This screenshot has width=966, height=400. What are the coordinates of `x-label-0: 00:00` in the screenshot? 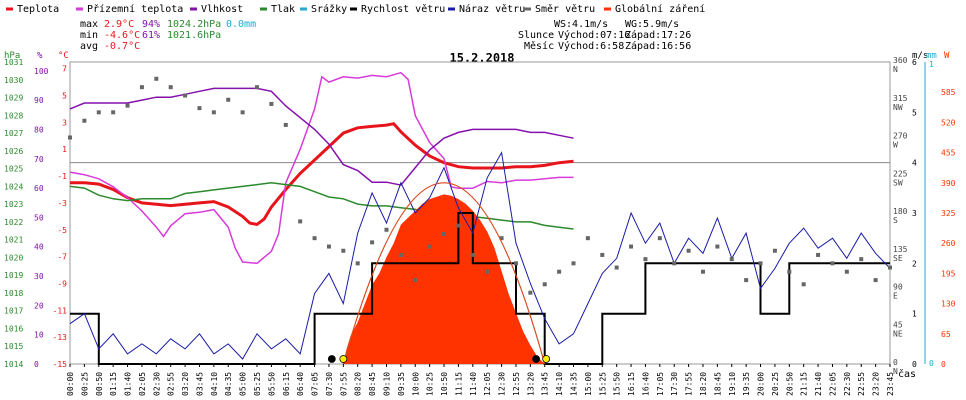 It's located at (70, 384).